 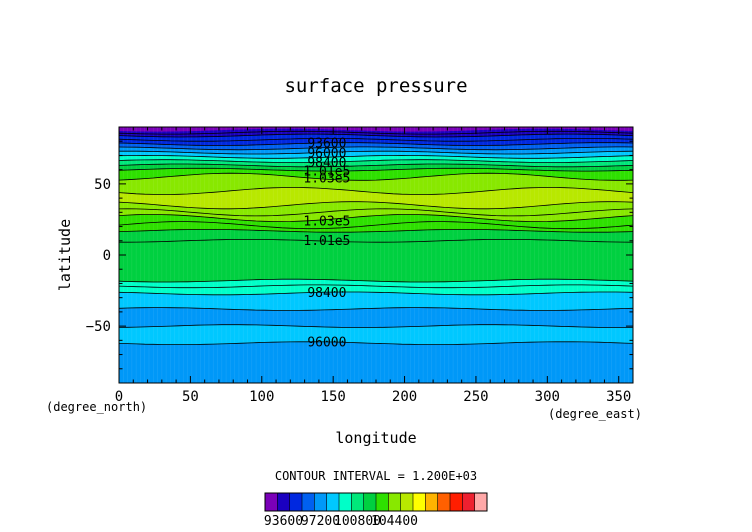 I want to click on colorbar-tick-label: 97200, so click(x=320, y=521).